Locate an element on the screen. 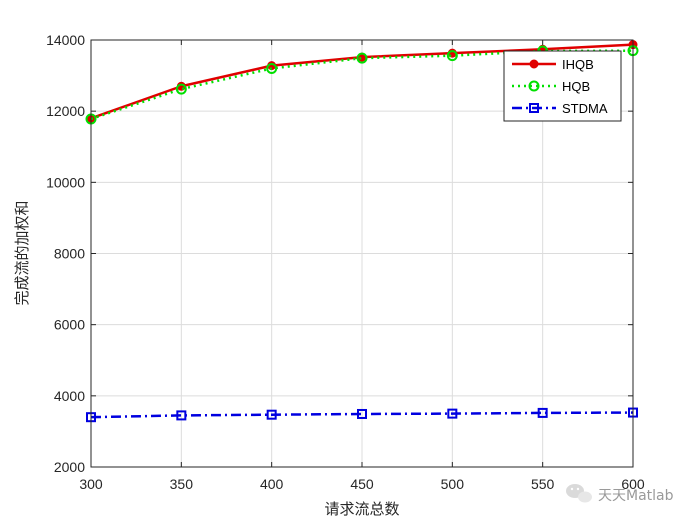 The image size is (700, 525). y-tick-label: 8000 is located at coordinates (69, 254).